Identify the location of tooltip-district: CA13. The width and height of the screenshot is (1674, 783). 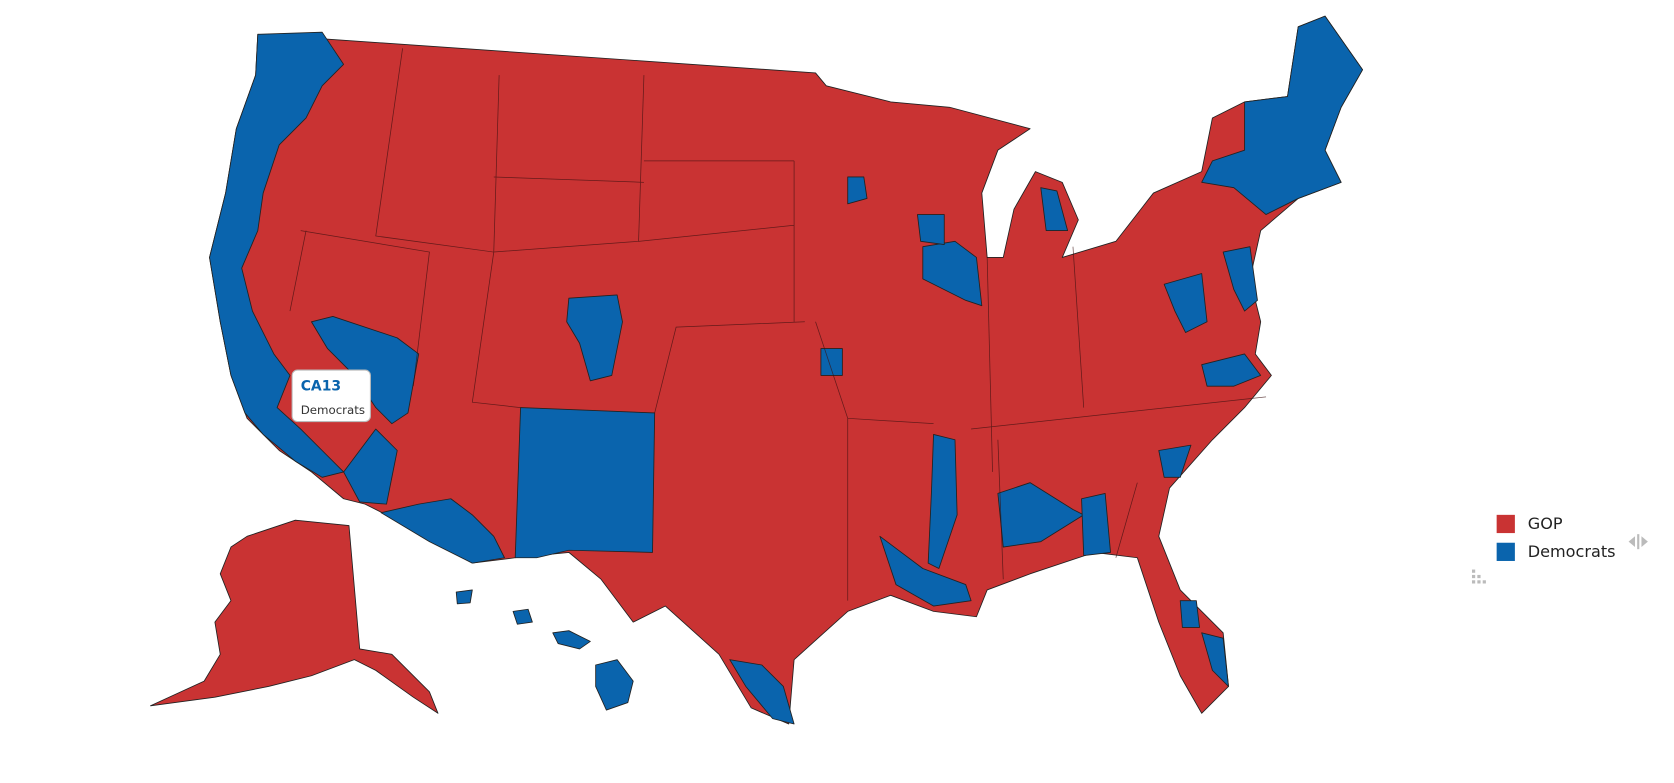
(321, 386).